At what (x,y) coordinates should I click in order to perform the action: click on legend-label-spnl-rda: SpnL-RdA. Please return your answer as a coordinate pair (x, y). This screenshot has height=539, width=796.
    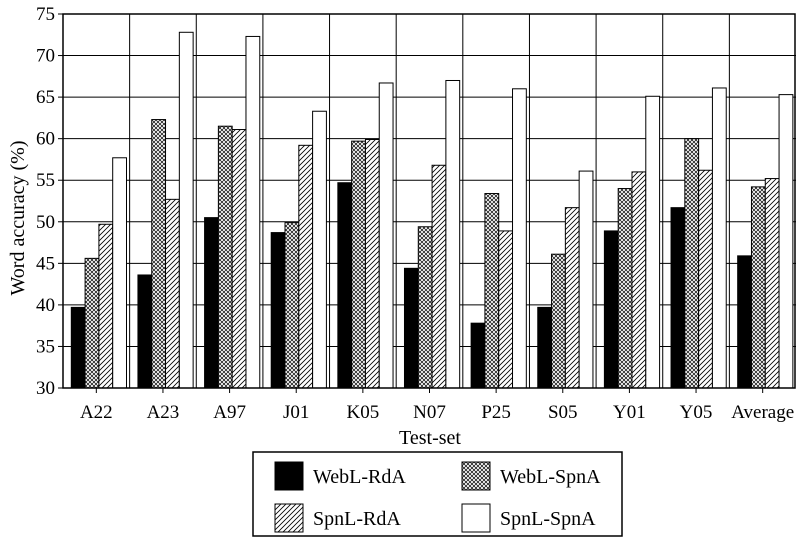
    Looking at the image, I should click on (357, 519).